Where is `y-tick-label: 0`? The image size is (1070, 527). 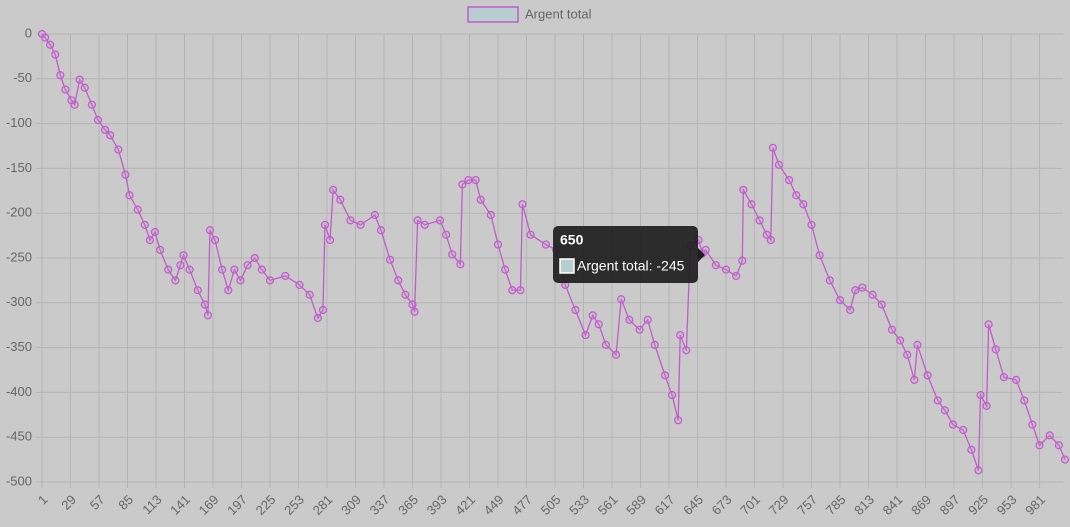
y-tick-label: 0 is located at coordinates (28, 32).